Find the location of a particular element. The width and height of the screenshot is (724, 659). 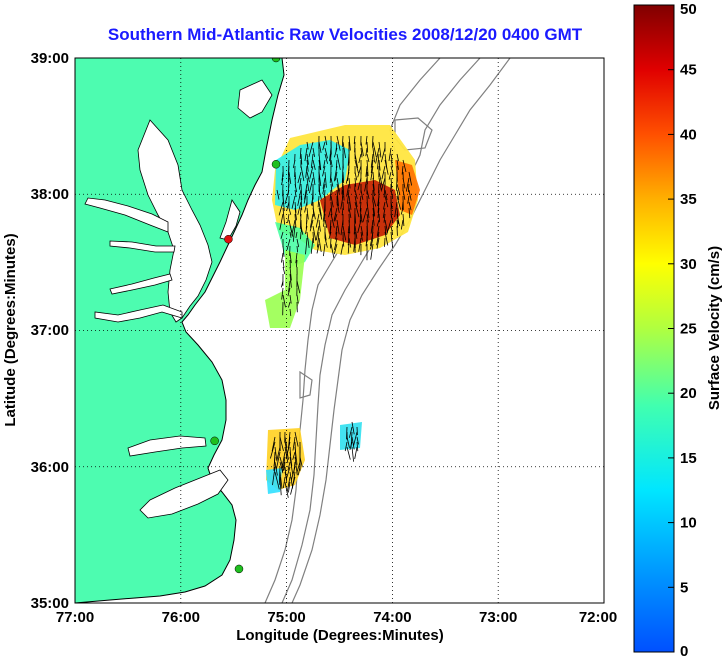

delaware-bay is located at coordinates (255, 99).